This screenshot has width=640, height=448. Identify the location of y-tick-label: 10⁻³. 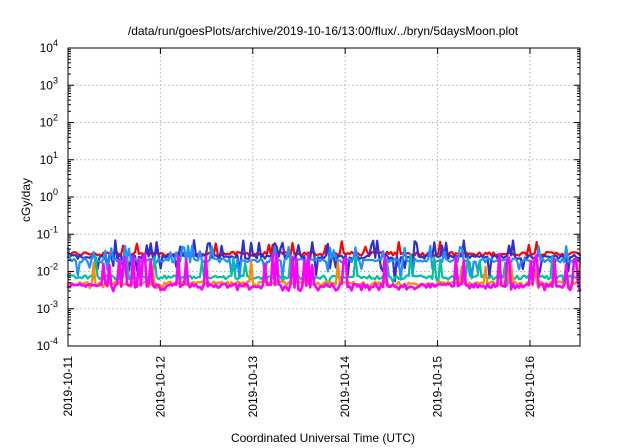
(47, 307).